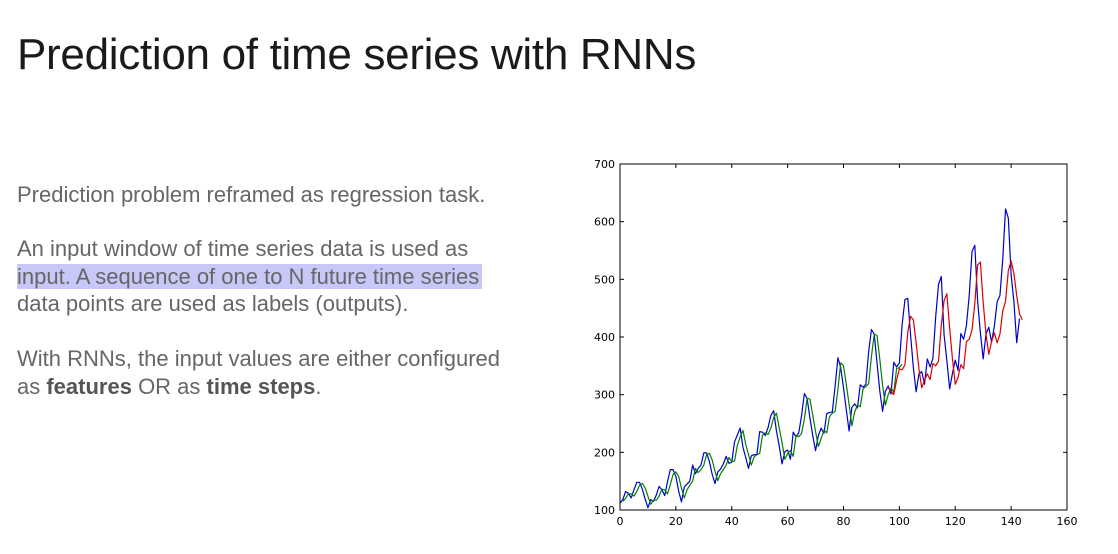 This screenshot has height=554, width=1118. I want to click on x-tick-label: 40, so click(732, 521).